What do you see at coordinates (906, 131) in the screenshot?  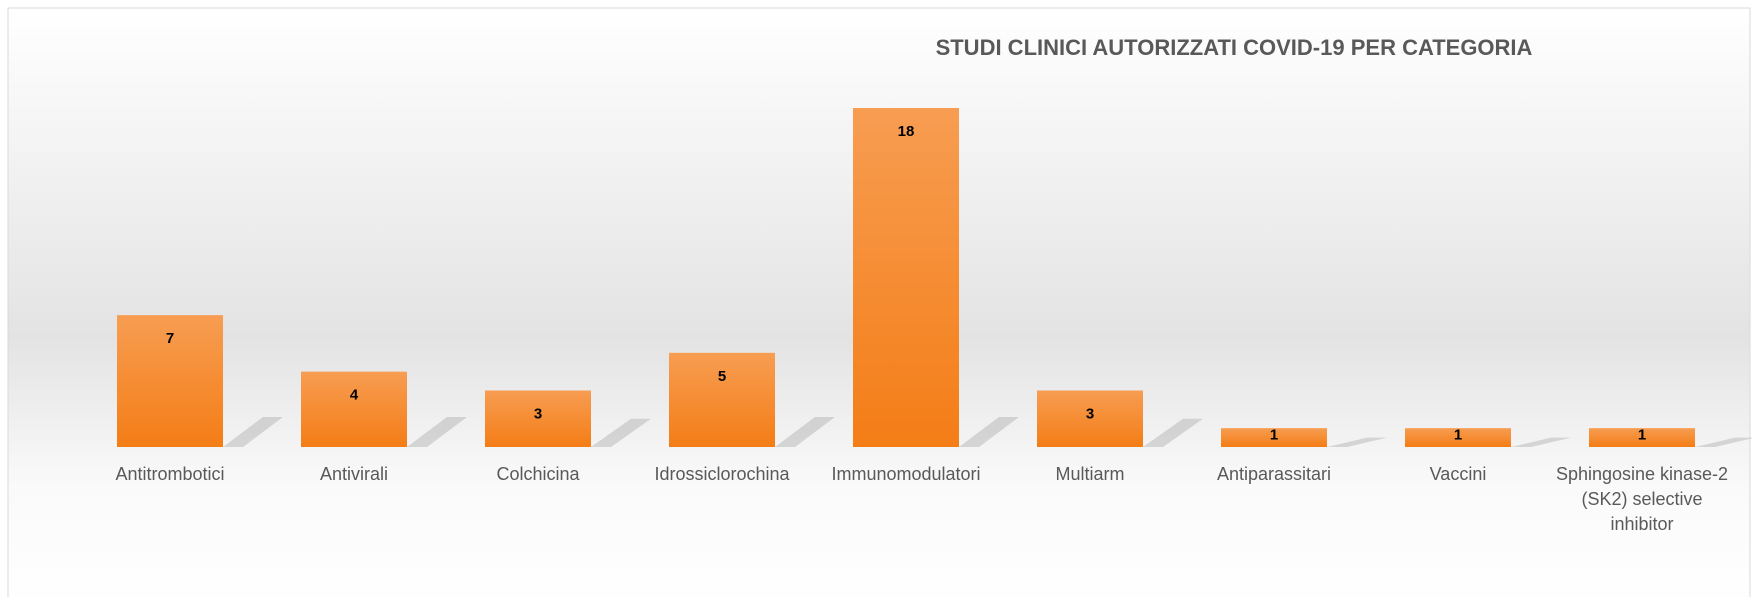 I see `data-label: 18` at bounding box center [906, 131].